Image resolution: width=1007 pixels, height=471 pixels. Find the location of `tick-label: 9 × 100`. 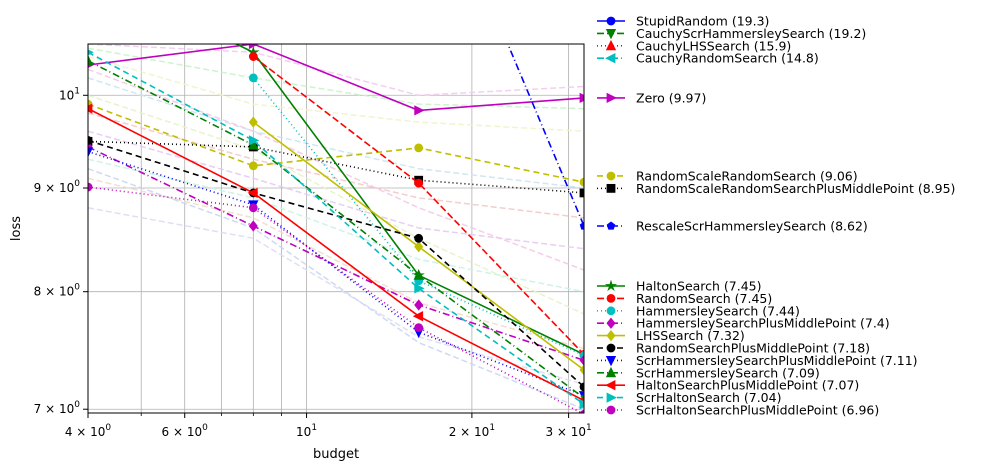

tick-label: 9 × 100 is located at coordinates (57, 187).